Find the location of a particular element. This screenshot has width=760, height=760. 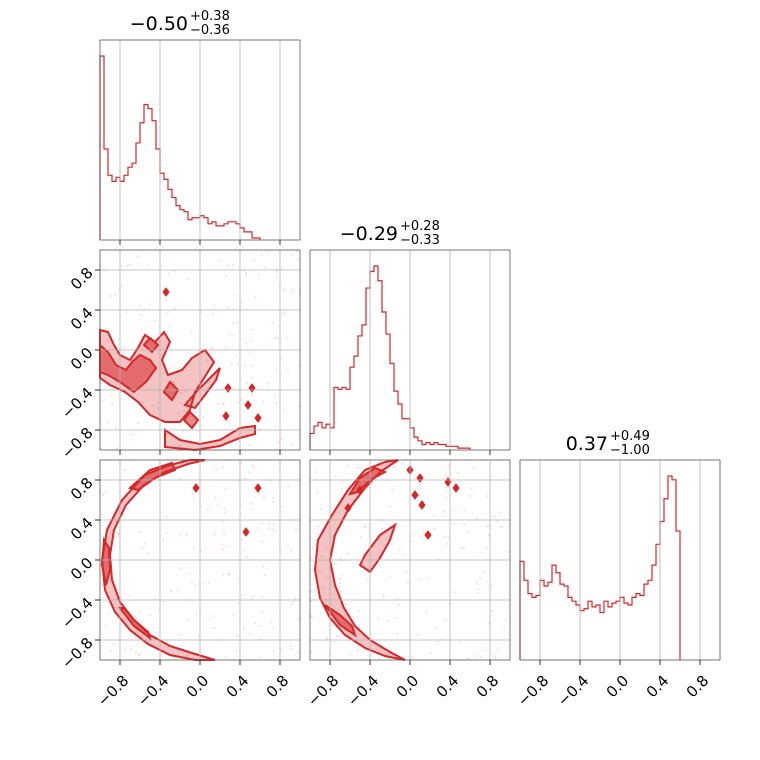

contour-line-outer is located at coordinates (157, 375).